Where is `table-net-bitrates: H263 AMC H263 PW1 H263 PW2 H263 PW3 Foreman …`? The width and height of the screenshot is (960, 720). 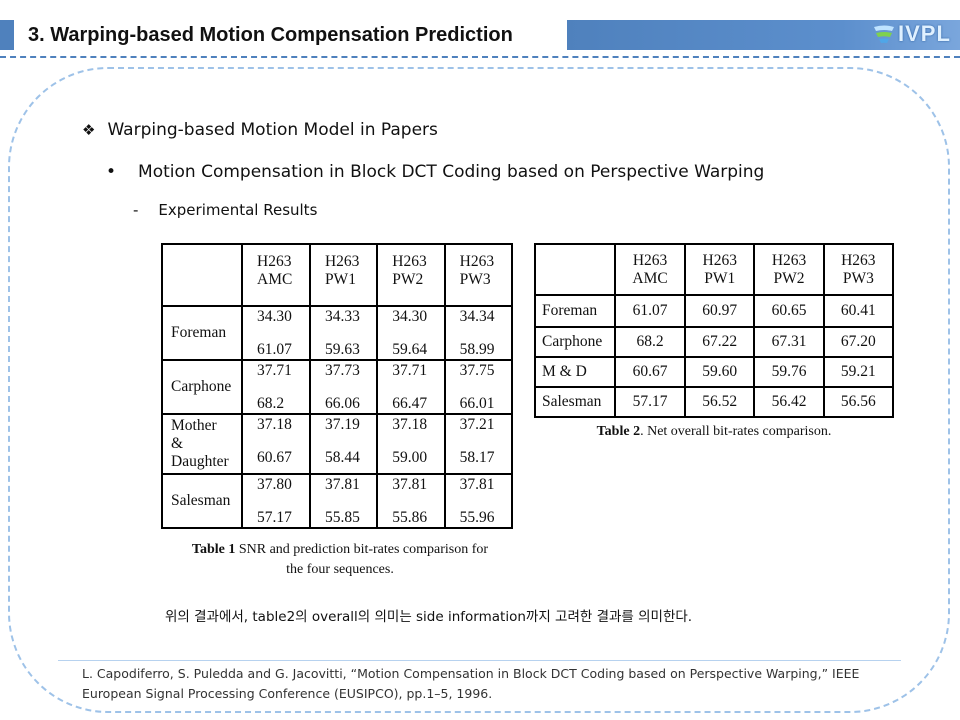 table-net-bitrates: H263 AMC H263 PW1 H263 PW2 H263 PW3 Foreman … is located at coordinates (714, 330).